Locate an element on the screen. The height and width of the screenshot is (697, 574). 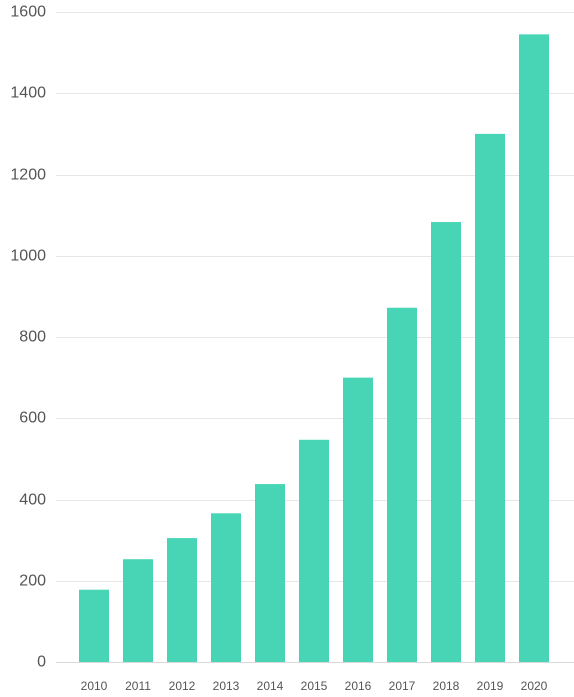
y-tick-label: 600 is located at coordinates (32, 418).